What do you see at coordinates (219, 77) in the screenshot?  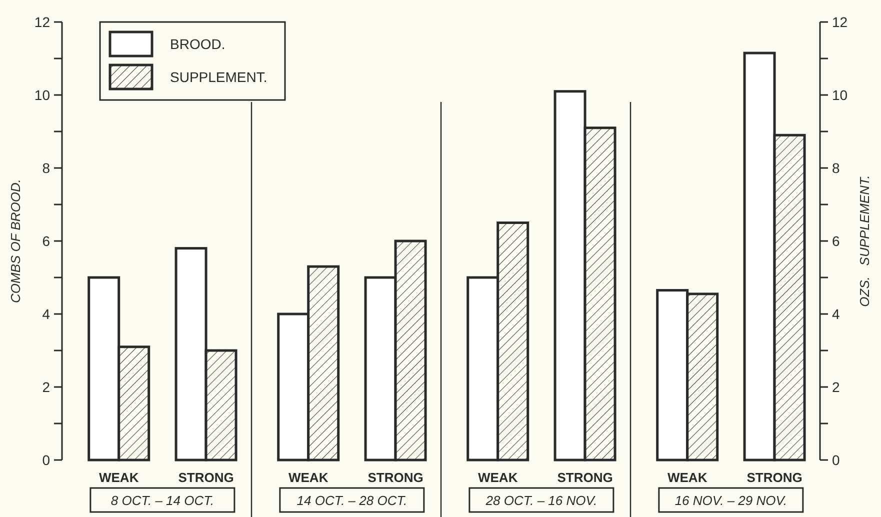 I see `legend-label: SUPPLEMENT.` at bounding box center [219, 77].